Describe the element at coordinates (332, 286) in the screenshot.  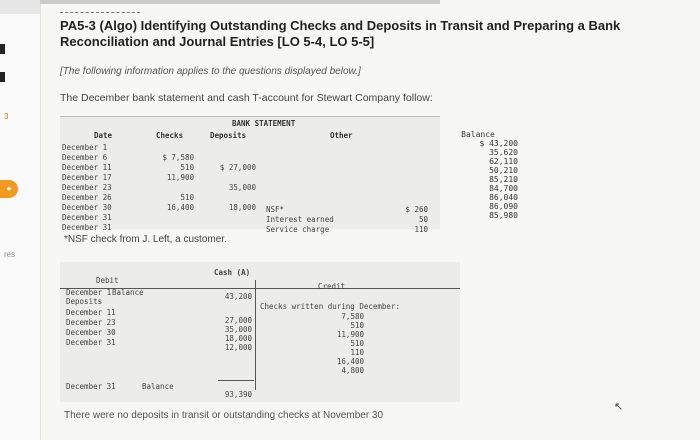
I see `credit-header: Credit` at that location.